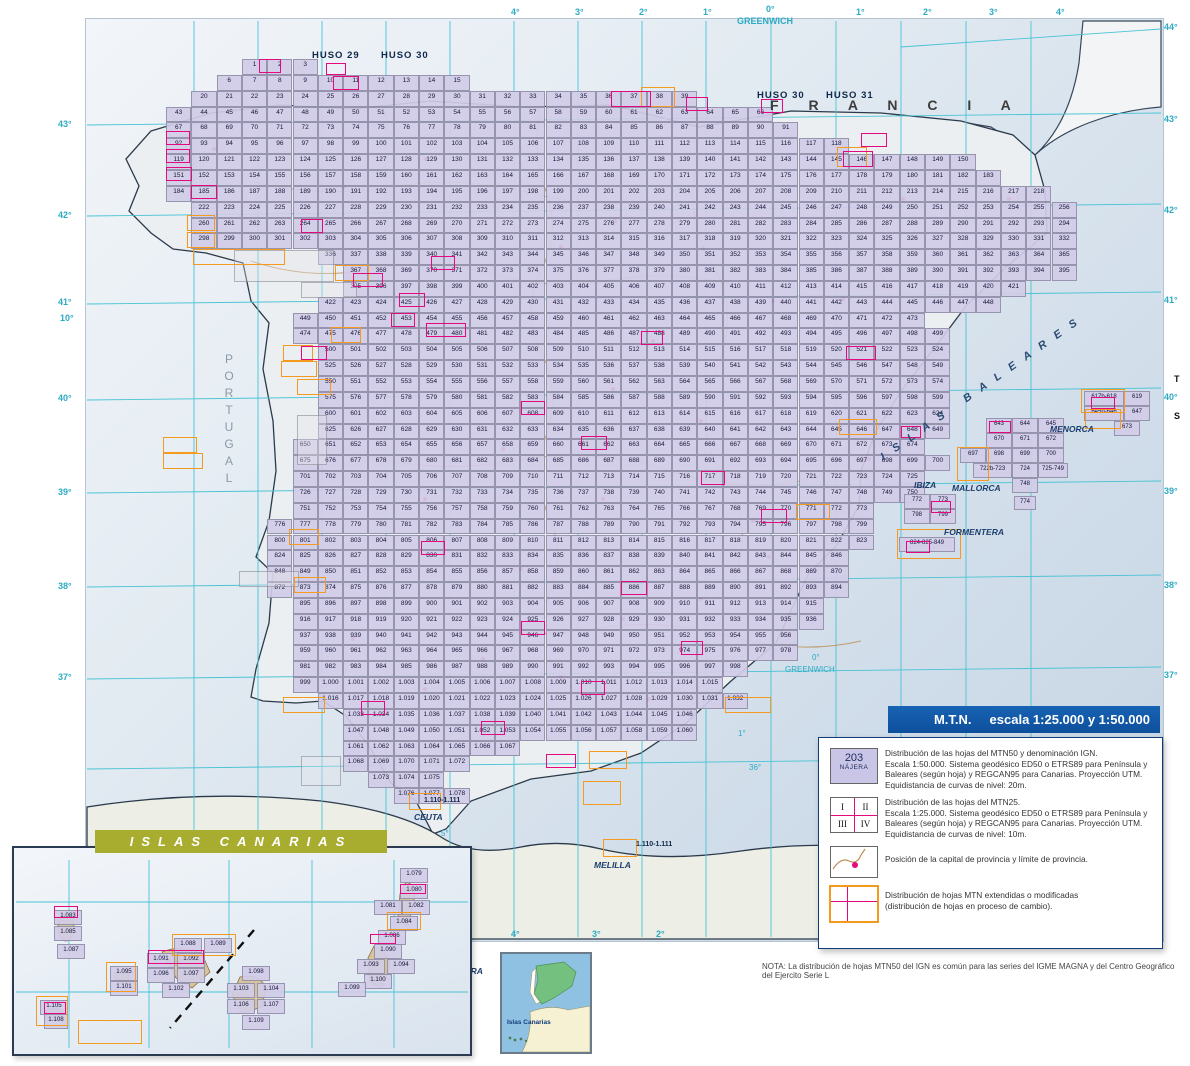 The image size is (1190, 1066). What do you see at coordinates (760, 336) in the screenshot?
I see `sheet-cell: 492` at bounding box center [760, 336].